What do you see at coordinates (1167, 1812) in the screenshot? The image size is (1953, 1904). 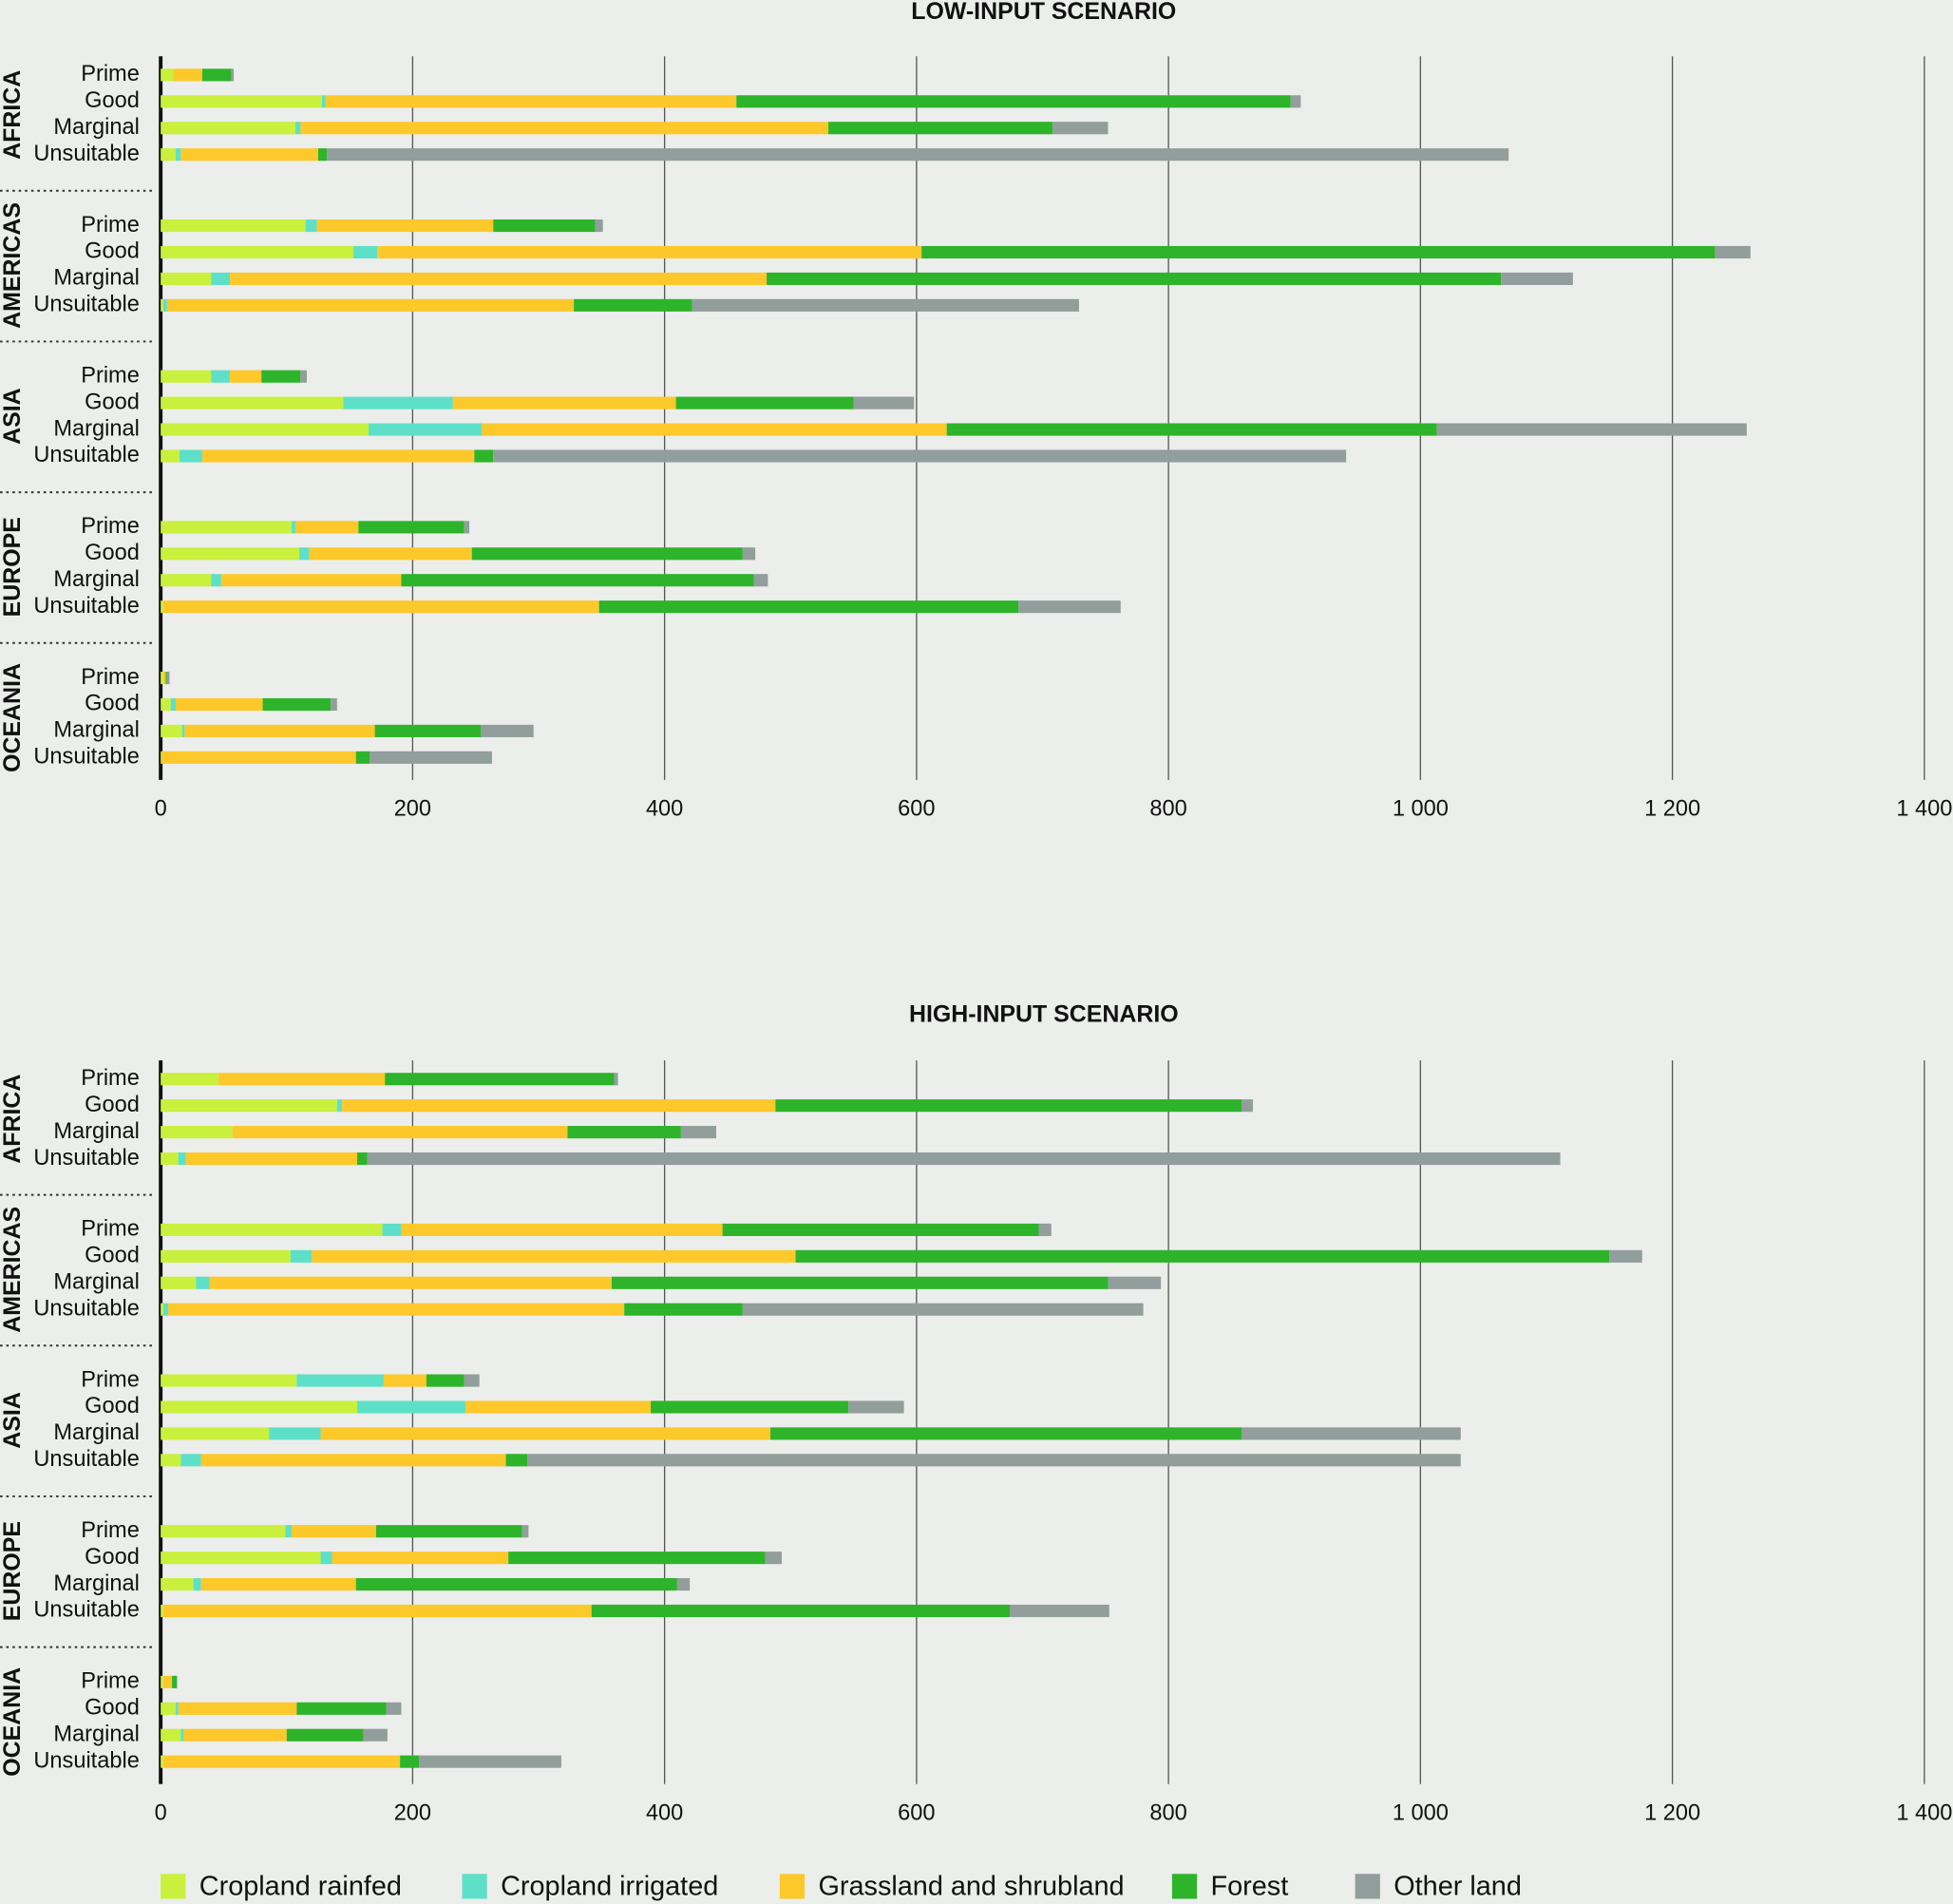 I see `x-tick-label: 800` at bounding box center [1167, 1812].